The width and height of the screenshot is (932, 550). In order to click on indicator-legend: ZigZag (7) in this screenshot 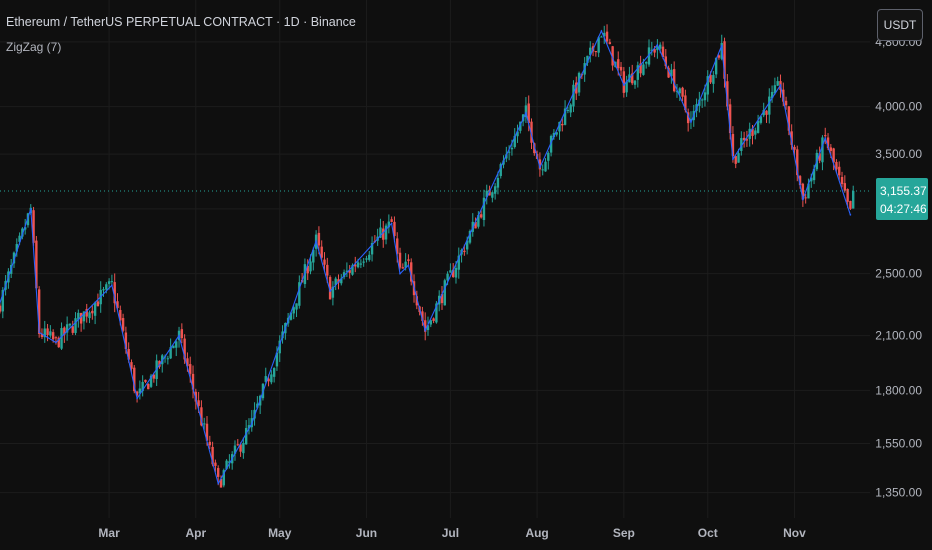, I will do `click(34, 47)`.